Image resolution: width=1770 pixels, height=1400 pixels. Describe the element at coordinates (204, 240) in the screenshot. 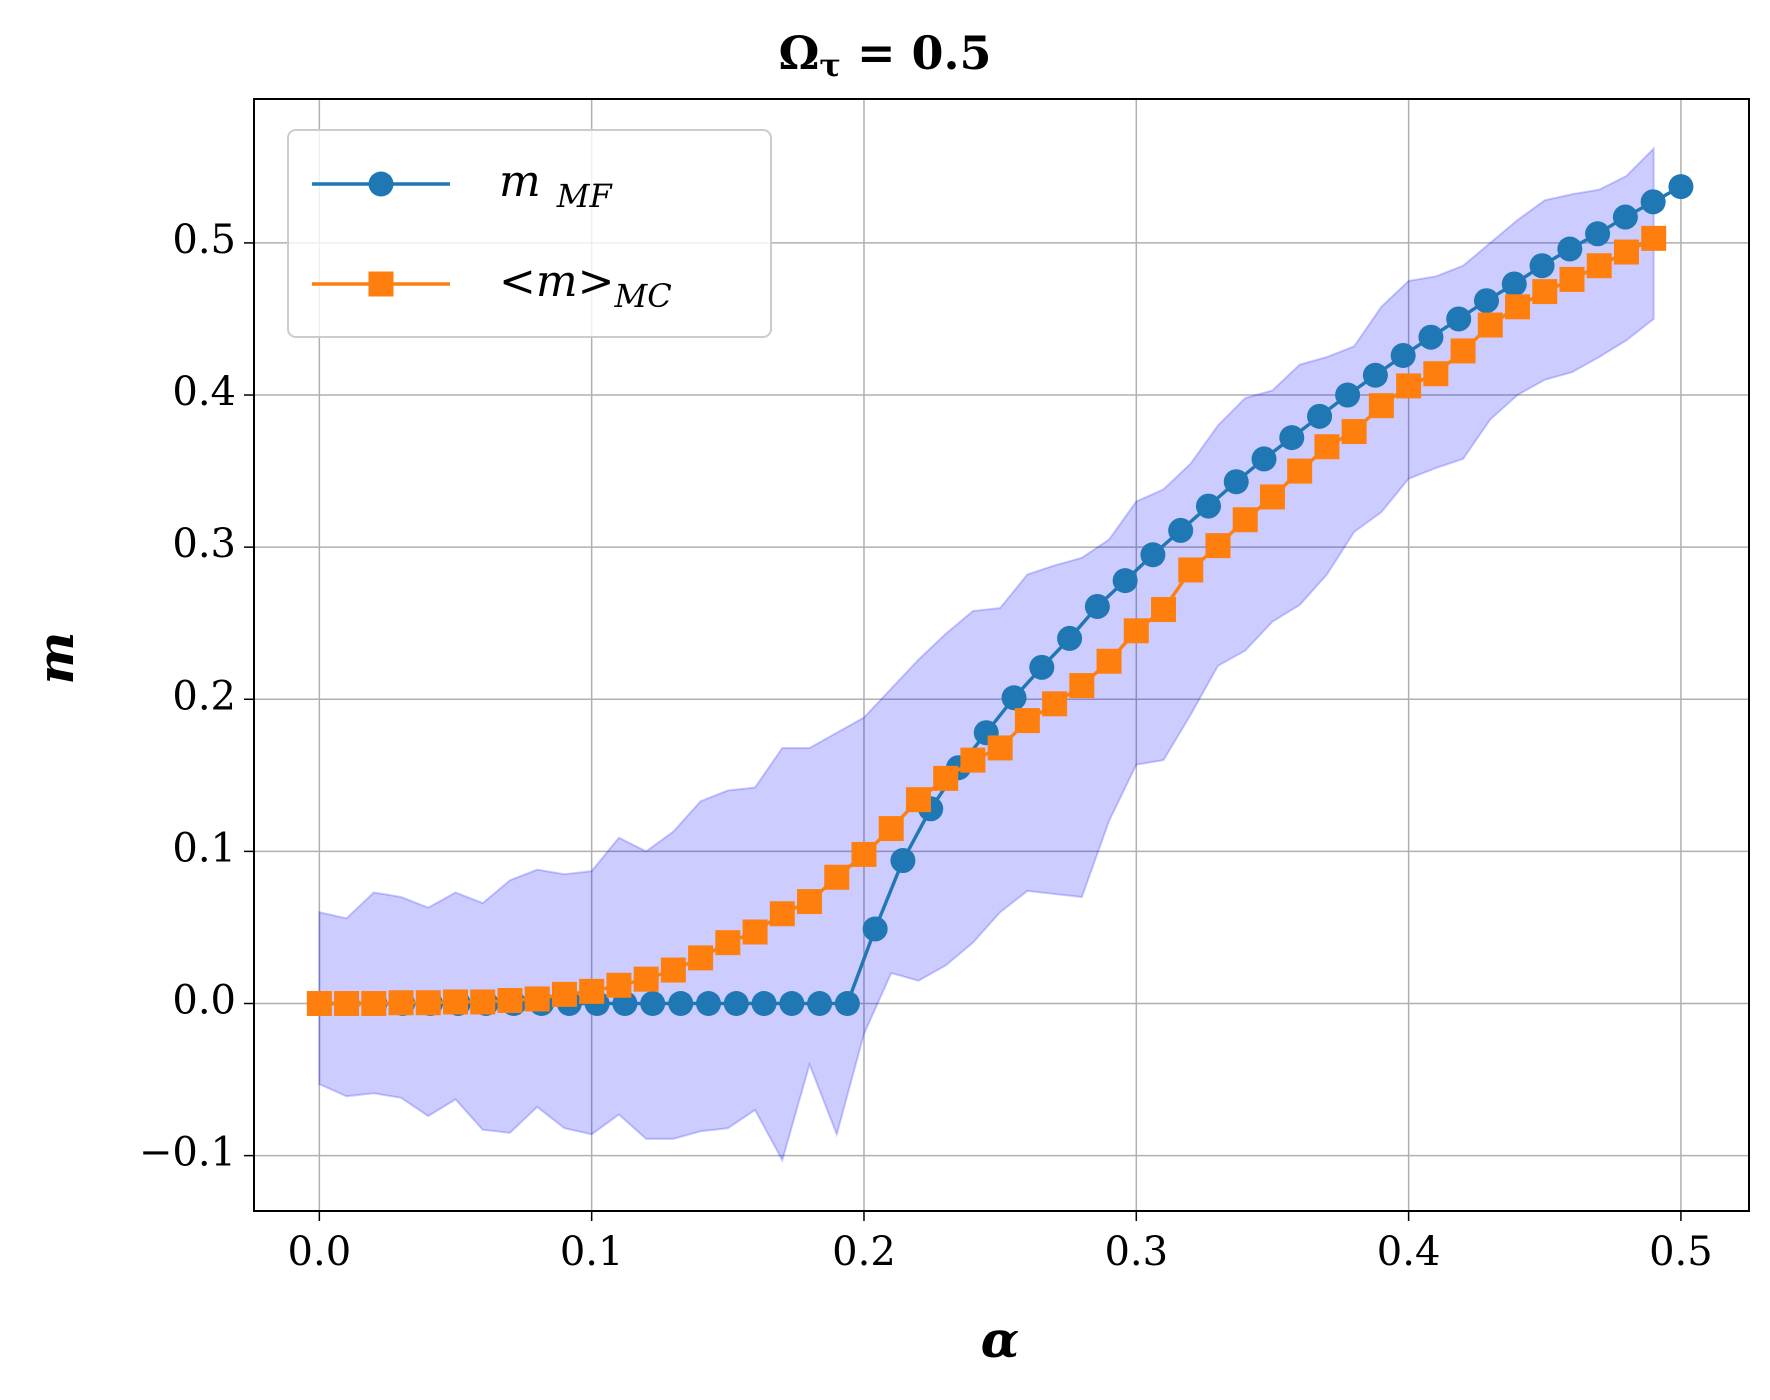

I see `y-tick-label: 0.5` at that location.